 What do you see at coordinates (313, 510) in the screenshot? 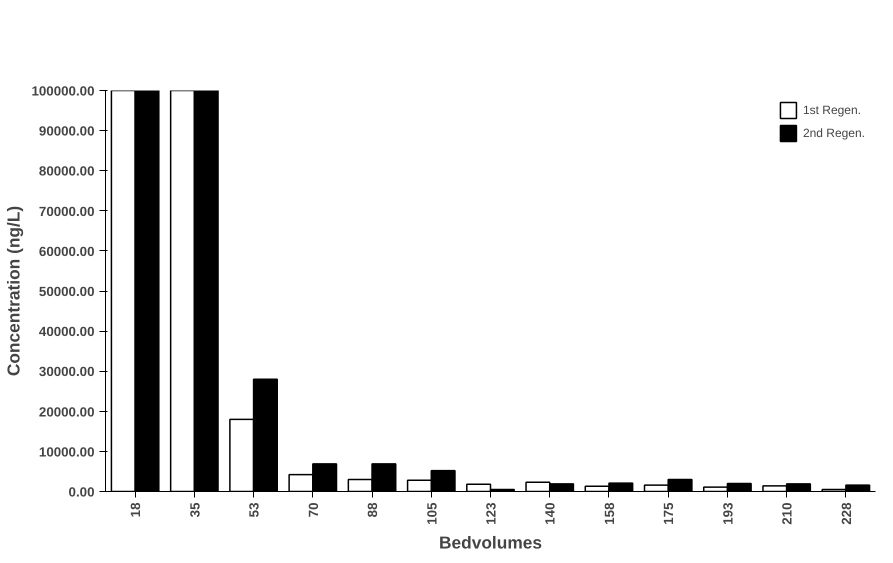
I see `x-tick-label: 70` at bounding box center [313, 510].